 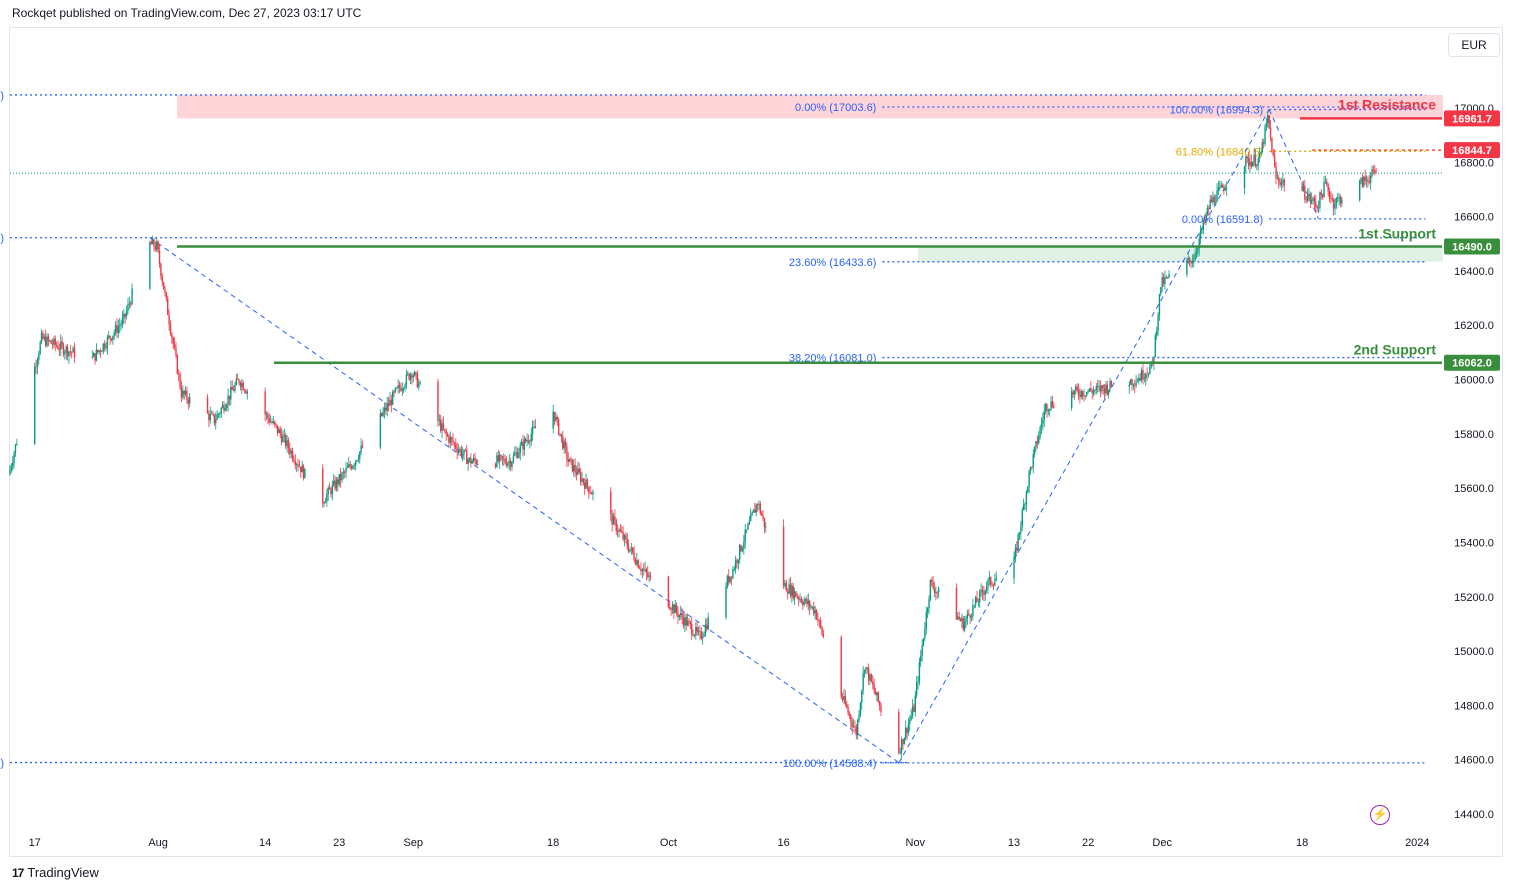 What do you see at coordinates (1472, 150) in the screenshot?
I see `secondary-price-box` at bounding box center [1472, 150].